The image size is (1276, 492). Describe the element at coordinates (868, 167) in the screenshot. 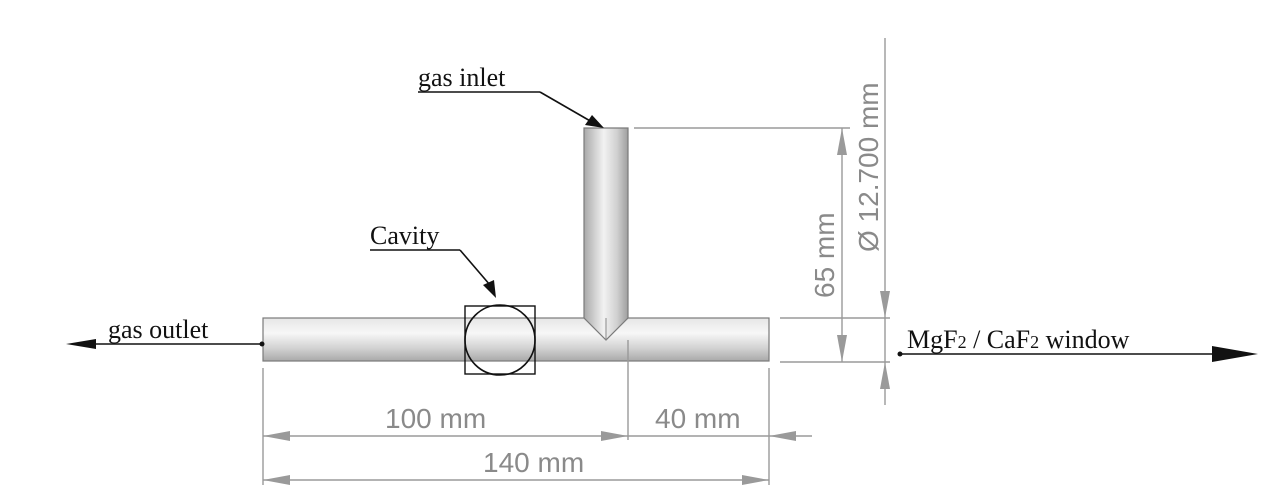

I see `dim-diameter: Ø 12.700 mm` at that location.